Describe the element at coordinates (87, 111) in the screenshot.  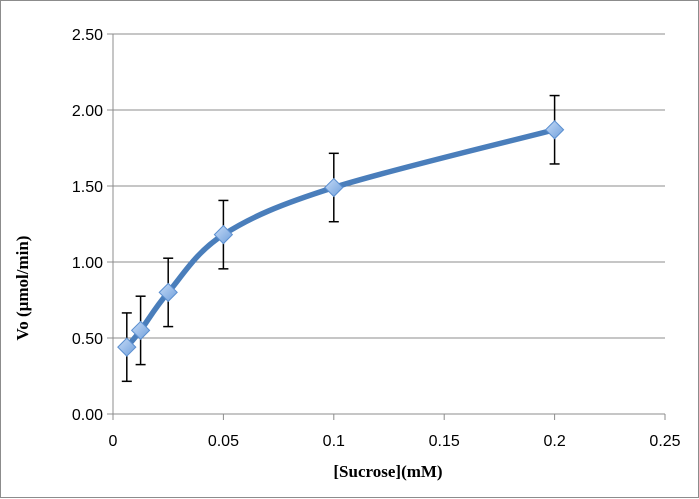
I see `y-tick-label: 2.00` at that location.